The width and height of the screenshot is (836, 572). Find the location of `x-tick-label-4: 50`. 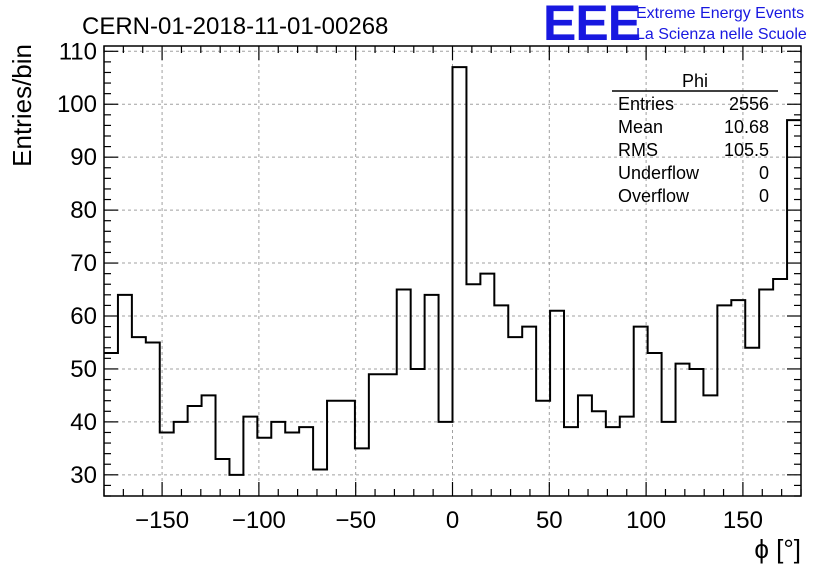

x-tick-label-4: 50 is located at coordinates (549, 520).